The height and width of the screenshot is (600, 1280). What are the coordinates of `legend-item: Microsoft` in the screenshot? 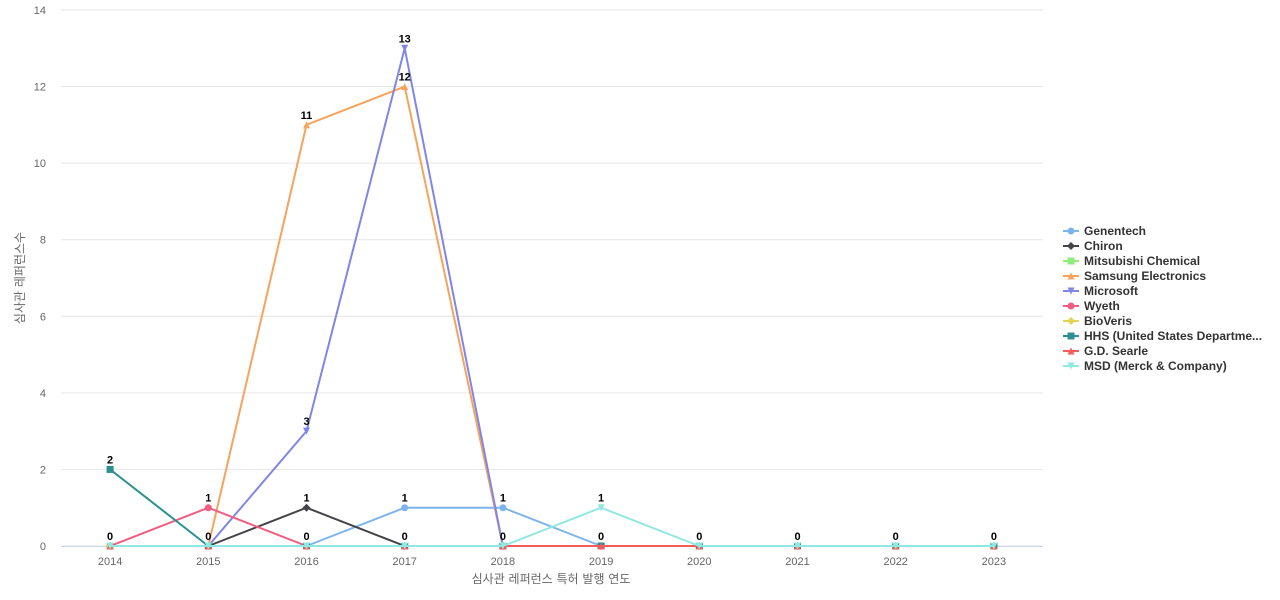 It's located at (1100, 291).